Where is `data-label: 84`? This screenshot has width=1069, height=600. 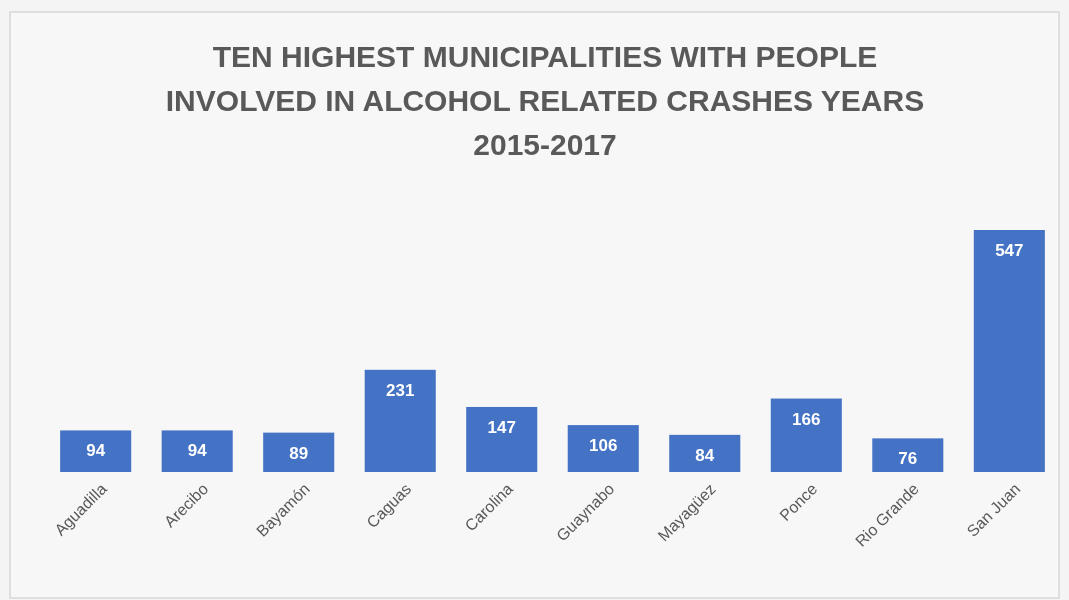 data-label: 84 is located at coordinates (705, 455).